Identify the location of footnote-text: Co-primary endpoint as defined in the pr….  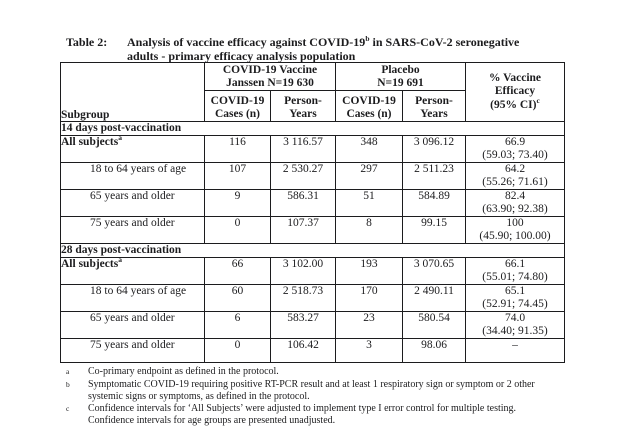
(183, 371).